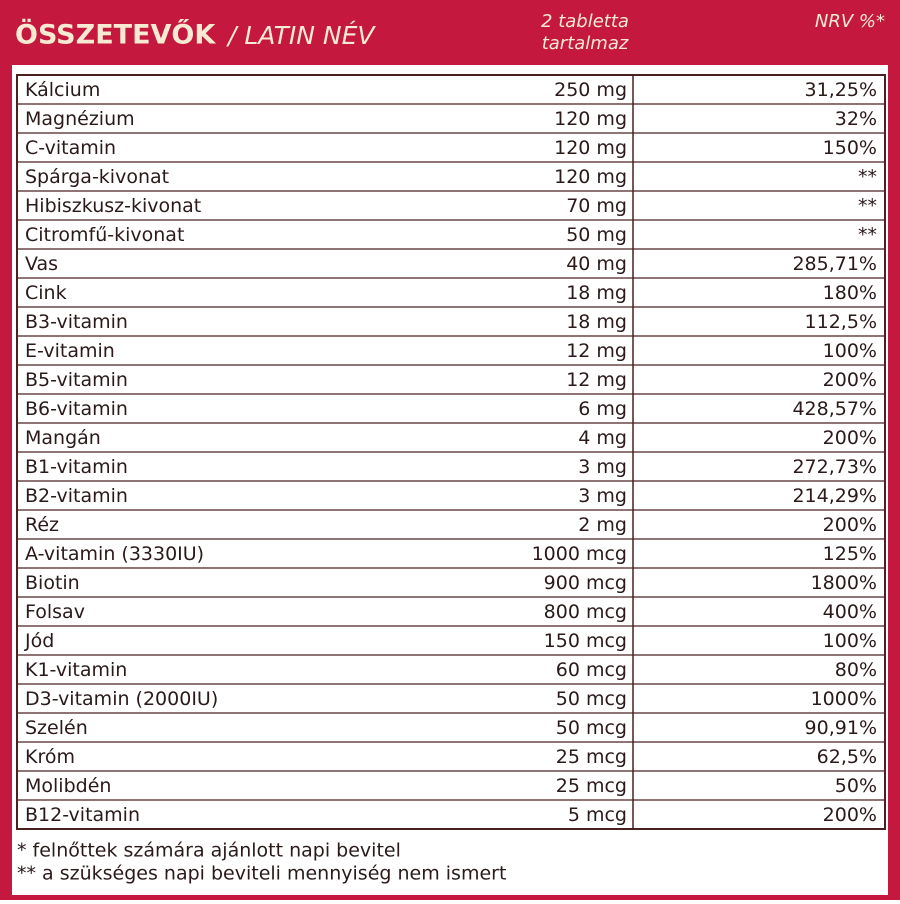  Describe the element at coordinates (850, 21) in the screenshot. I see `nrv-header: NRV %*` at that location.